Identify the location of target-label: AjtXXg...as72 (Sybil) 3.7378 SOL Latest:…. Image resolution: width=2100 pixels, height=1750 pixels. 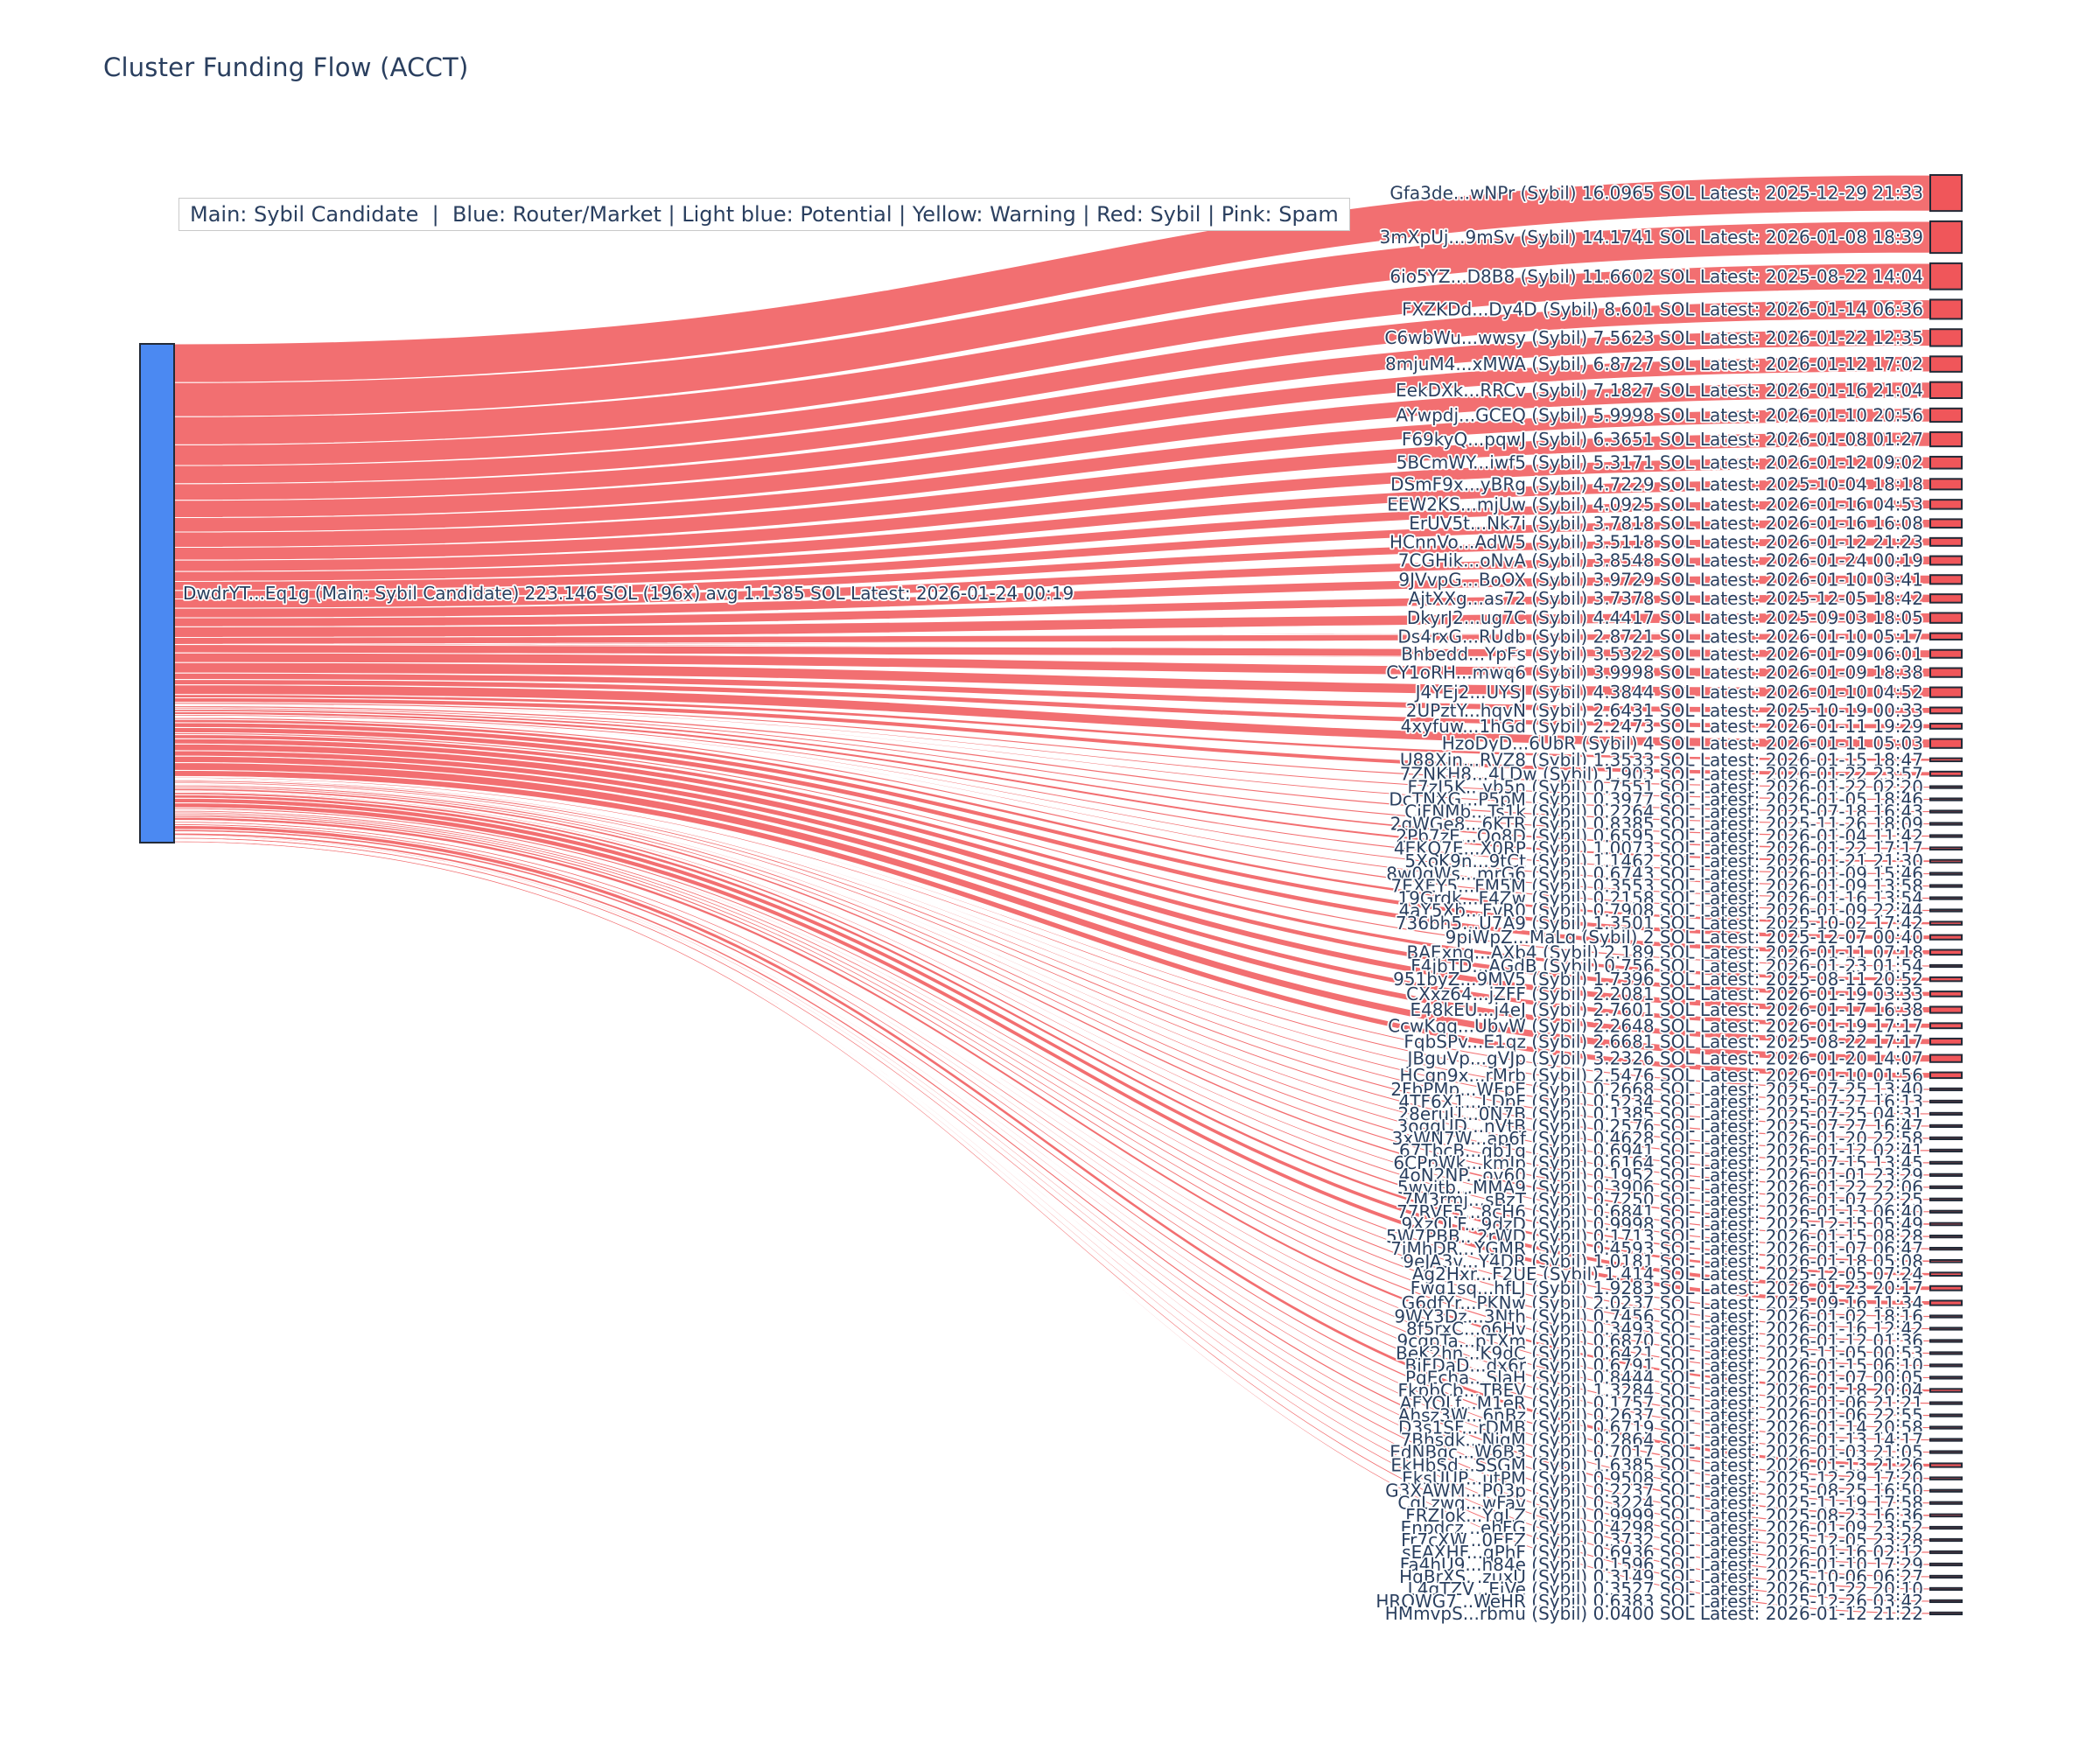
(1666, 598).